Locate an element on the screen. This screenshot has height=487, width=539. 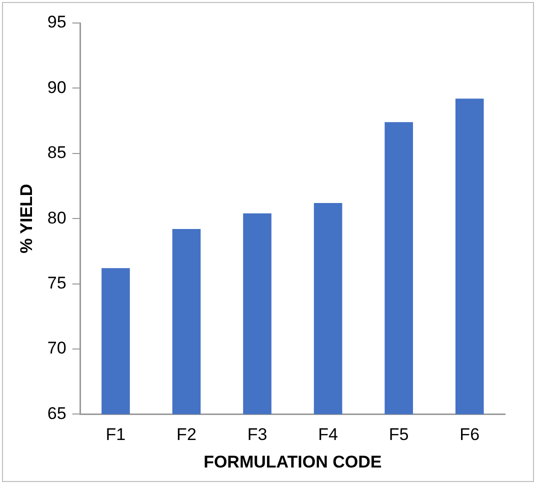
y-tick-label: 75 is located at coordinates (56, 282).